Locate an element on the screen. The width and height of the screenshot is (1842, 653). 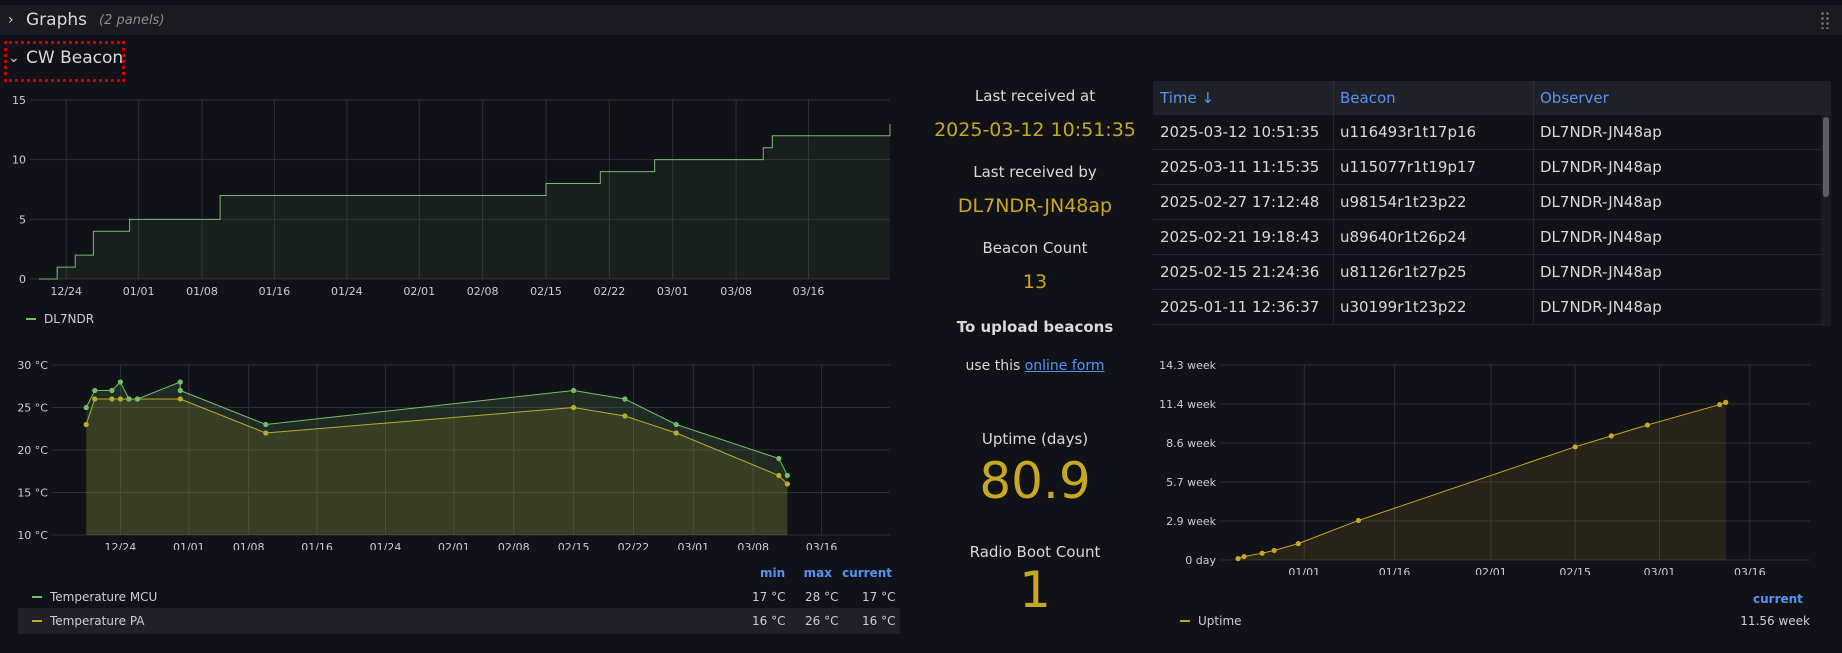
series-area-temperature-mcu is located at coordinates (437, 458).